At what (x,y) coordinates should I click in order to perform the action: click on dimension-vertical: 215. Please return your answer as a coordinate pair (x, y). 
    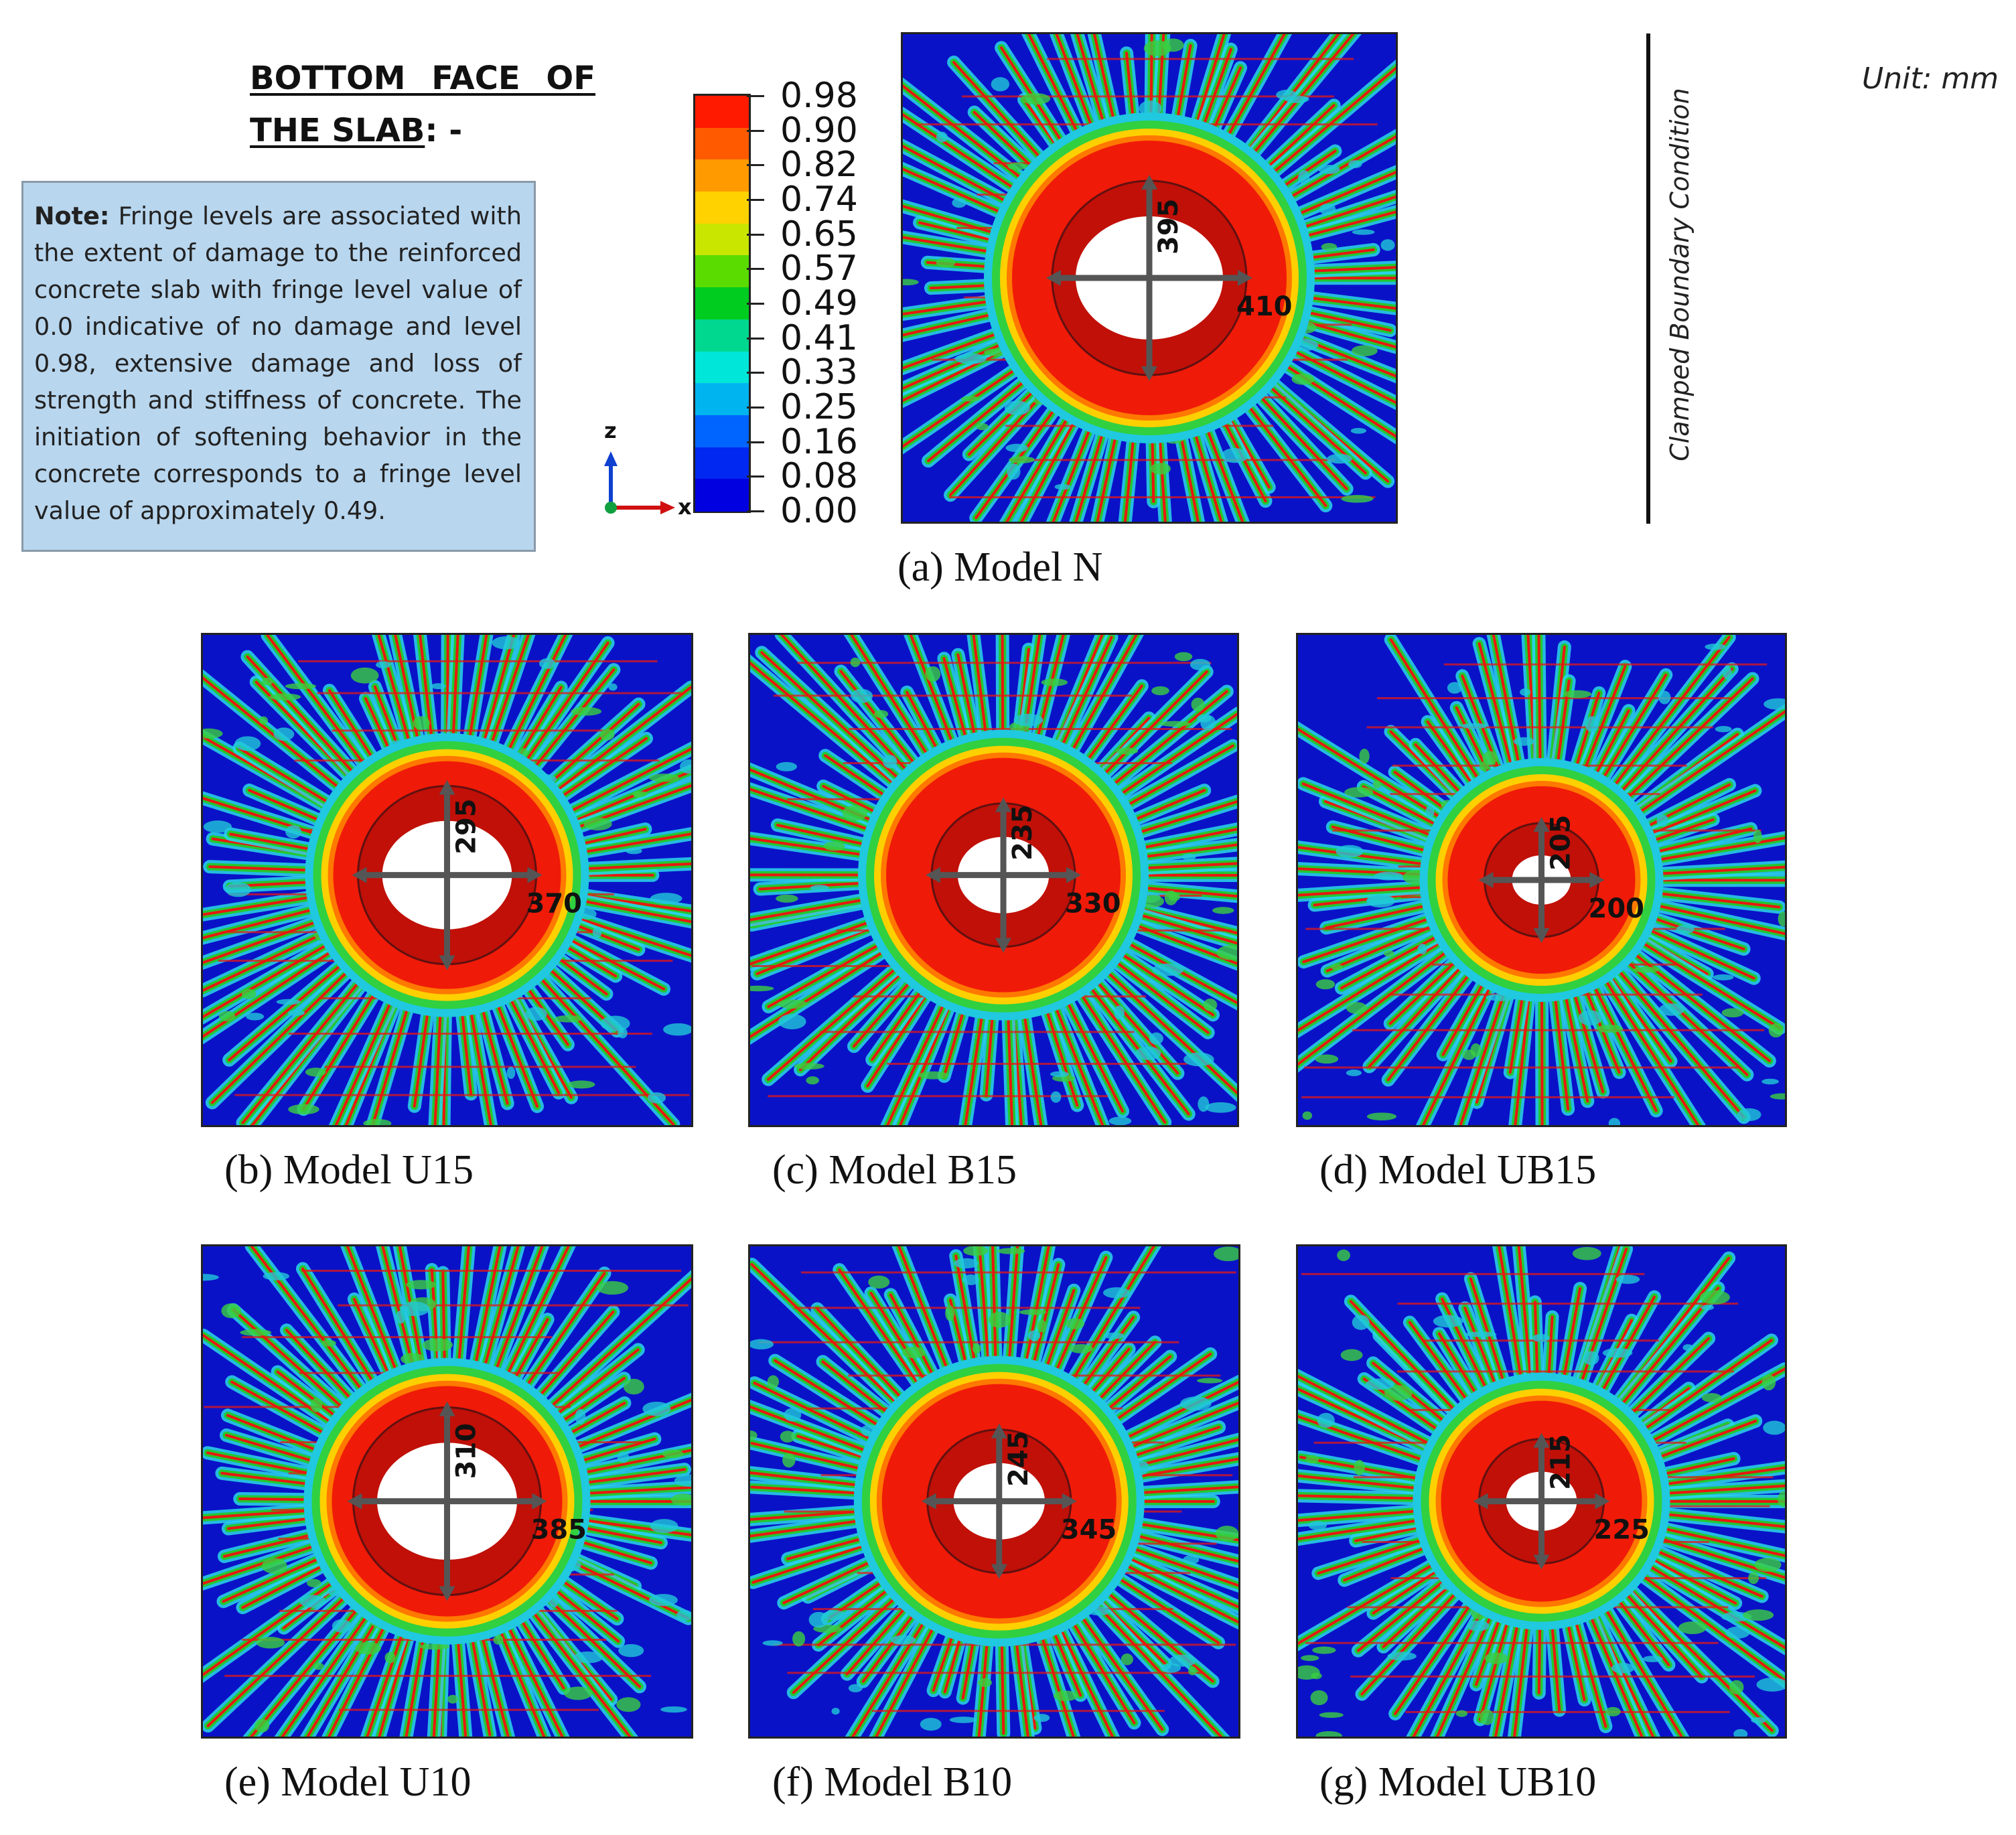
    Looking at the image, I should click on (1561, 1462).